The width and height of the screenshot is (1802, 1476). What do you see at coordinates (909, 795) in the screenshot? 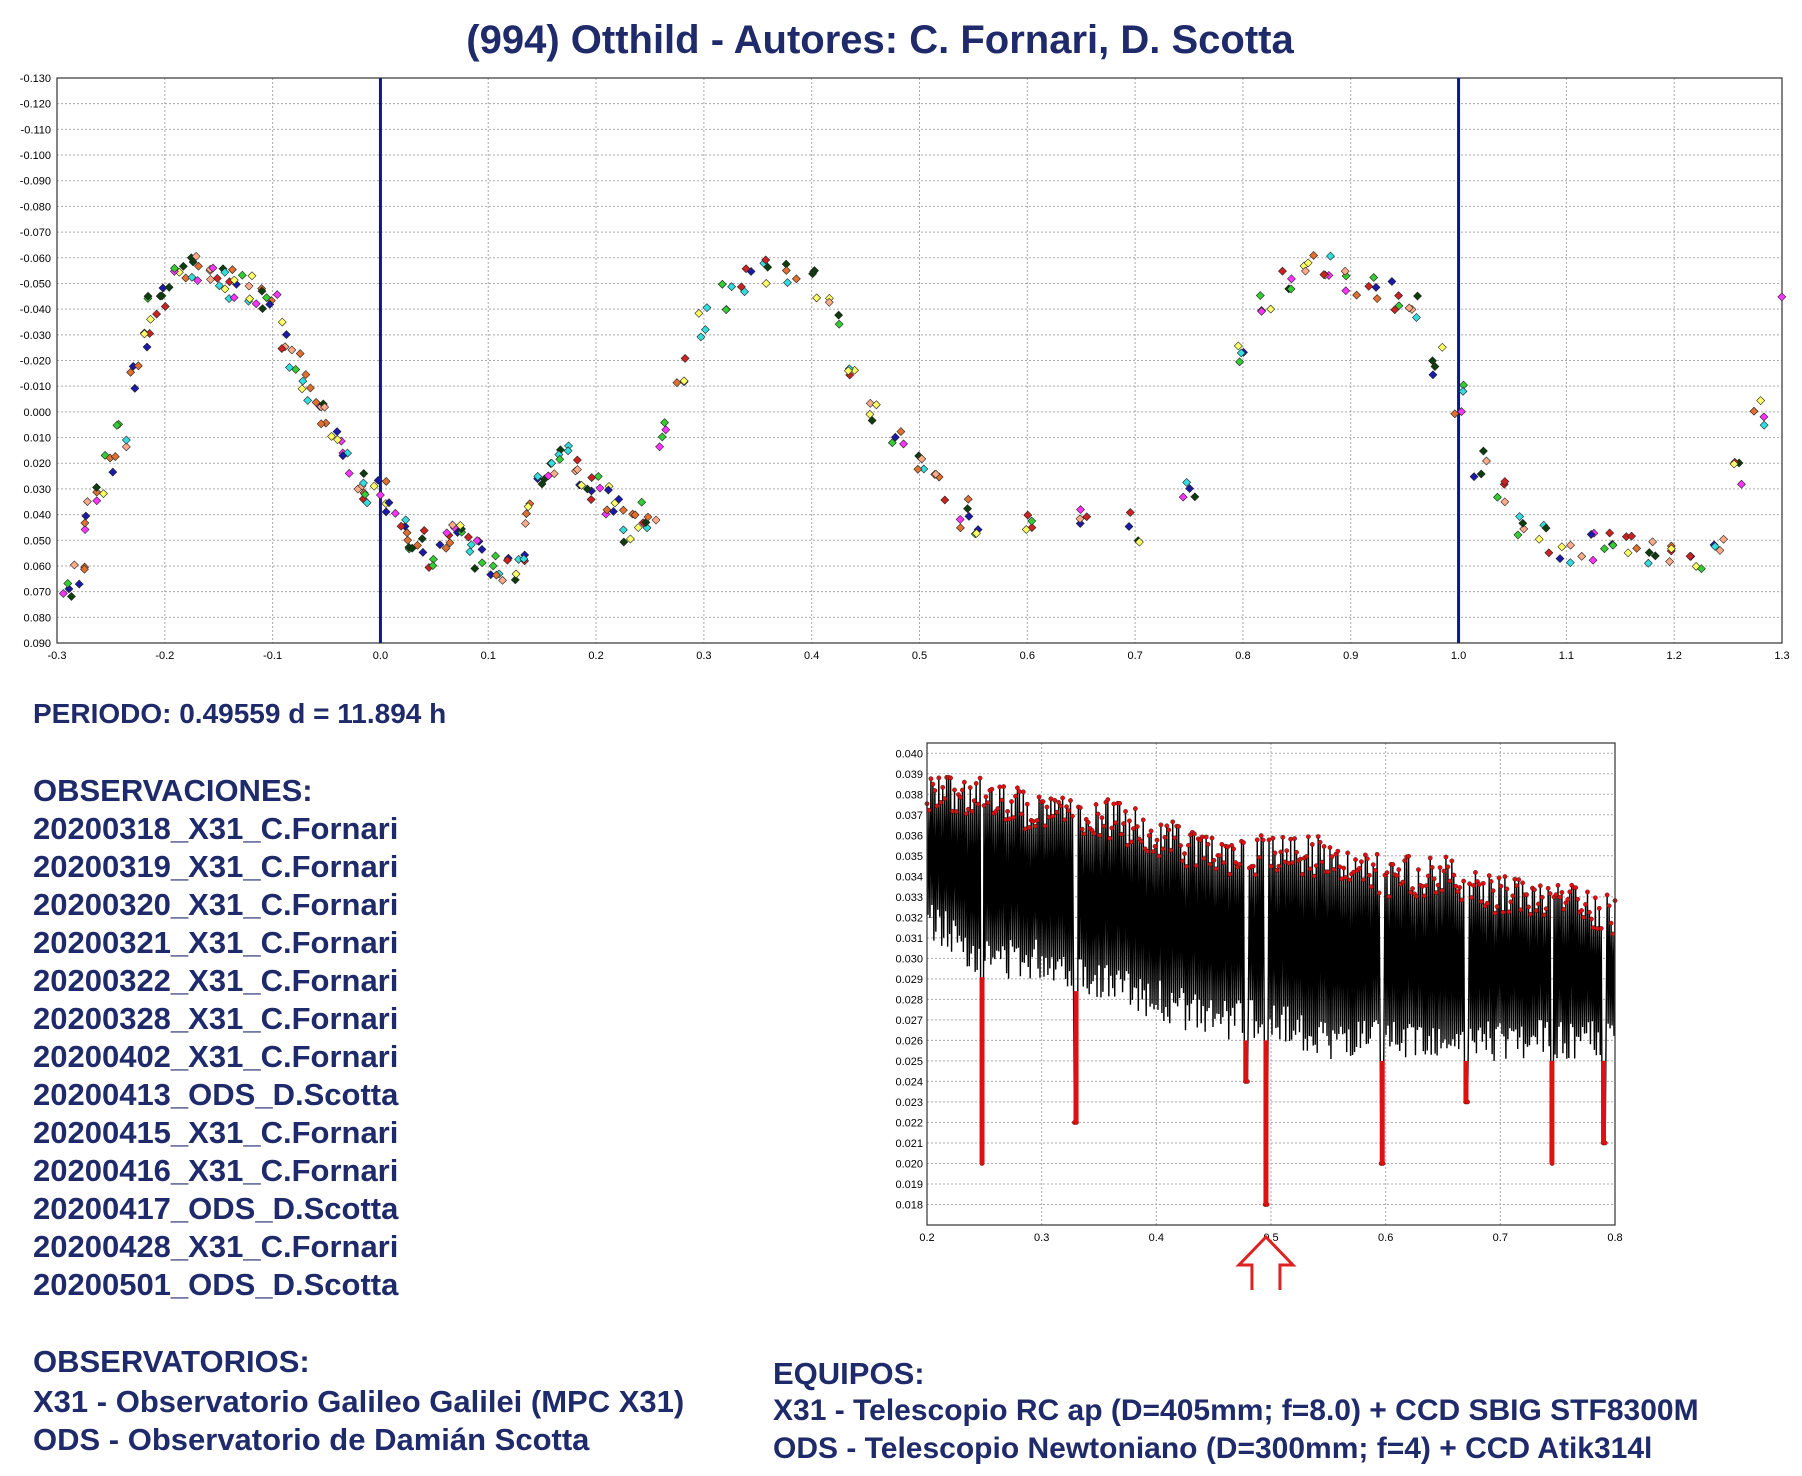
I see `y-tick-label: 0.038` at bounding box center [909, 795].